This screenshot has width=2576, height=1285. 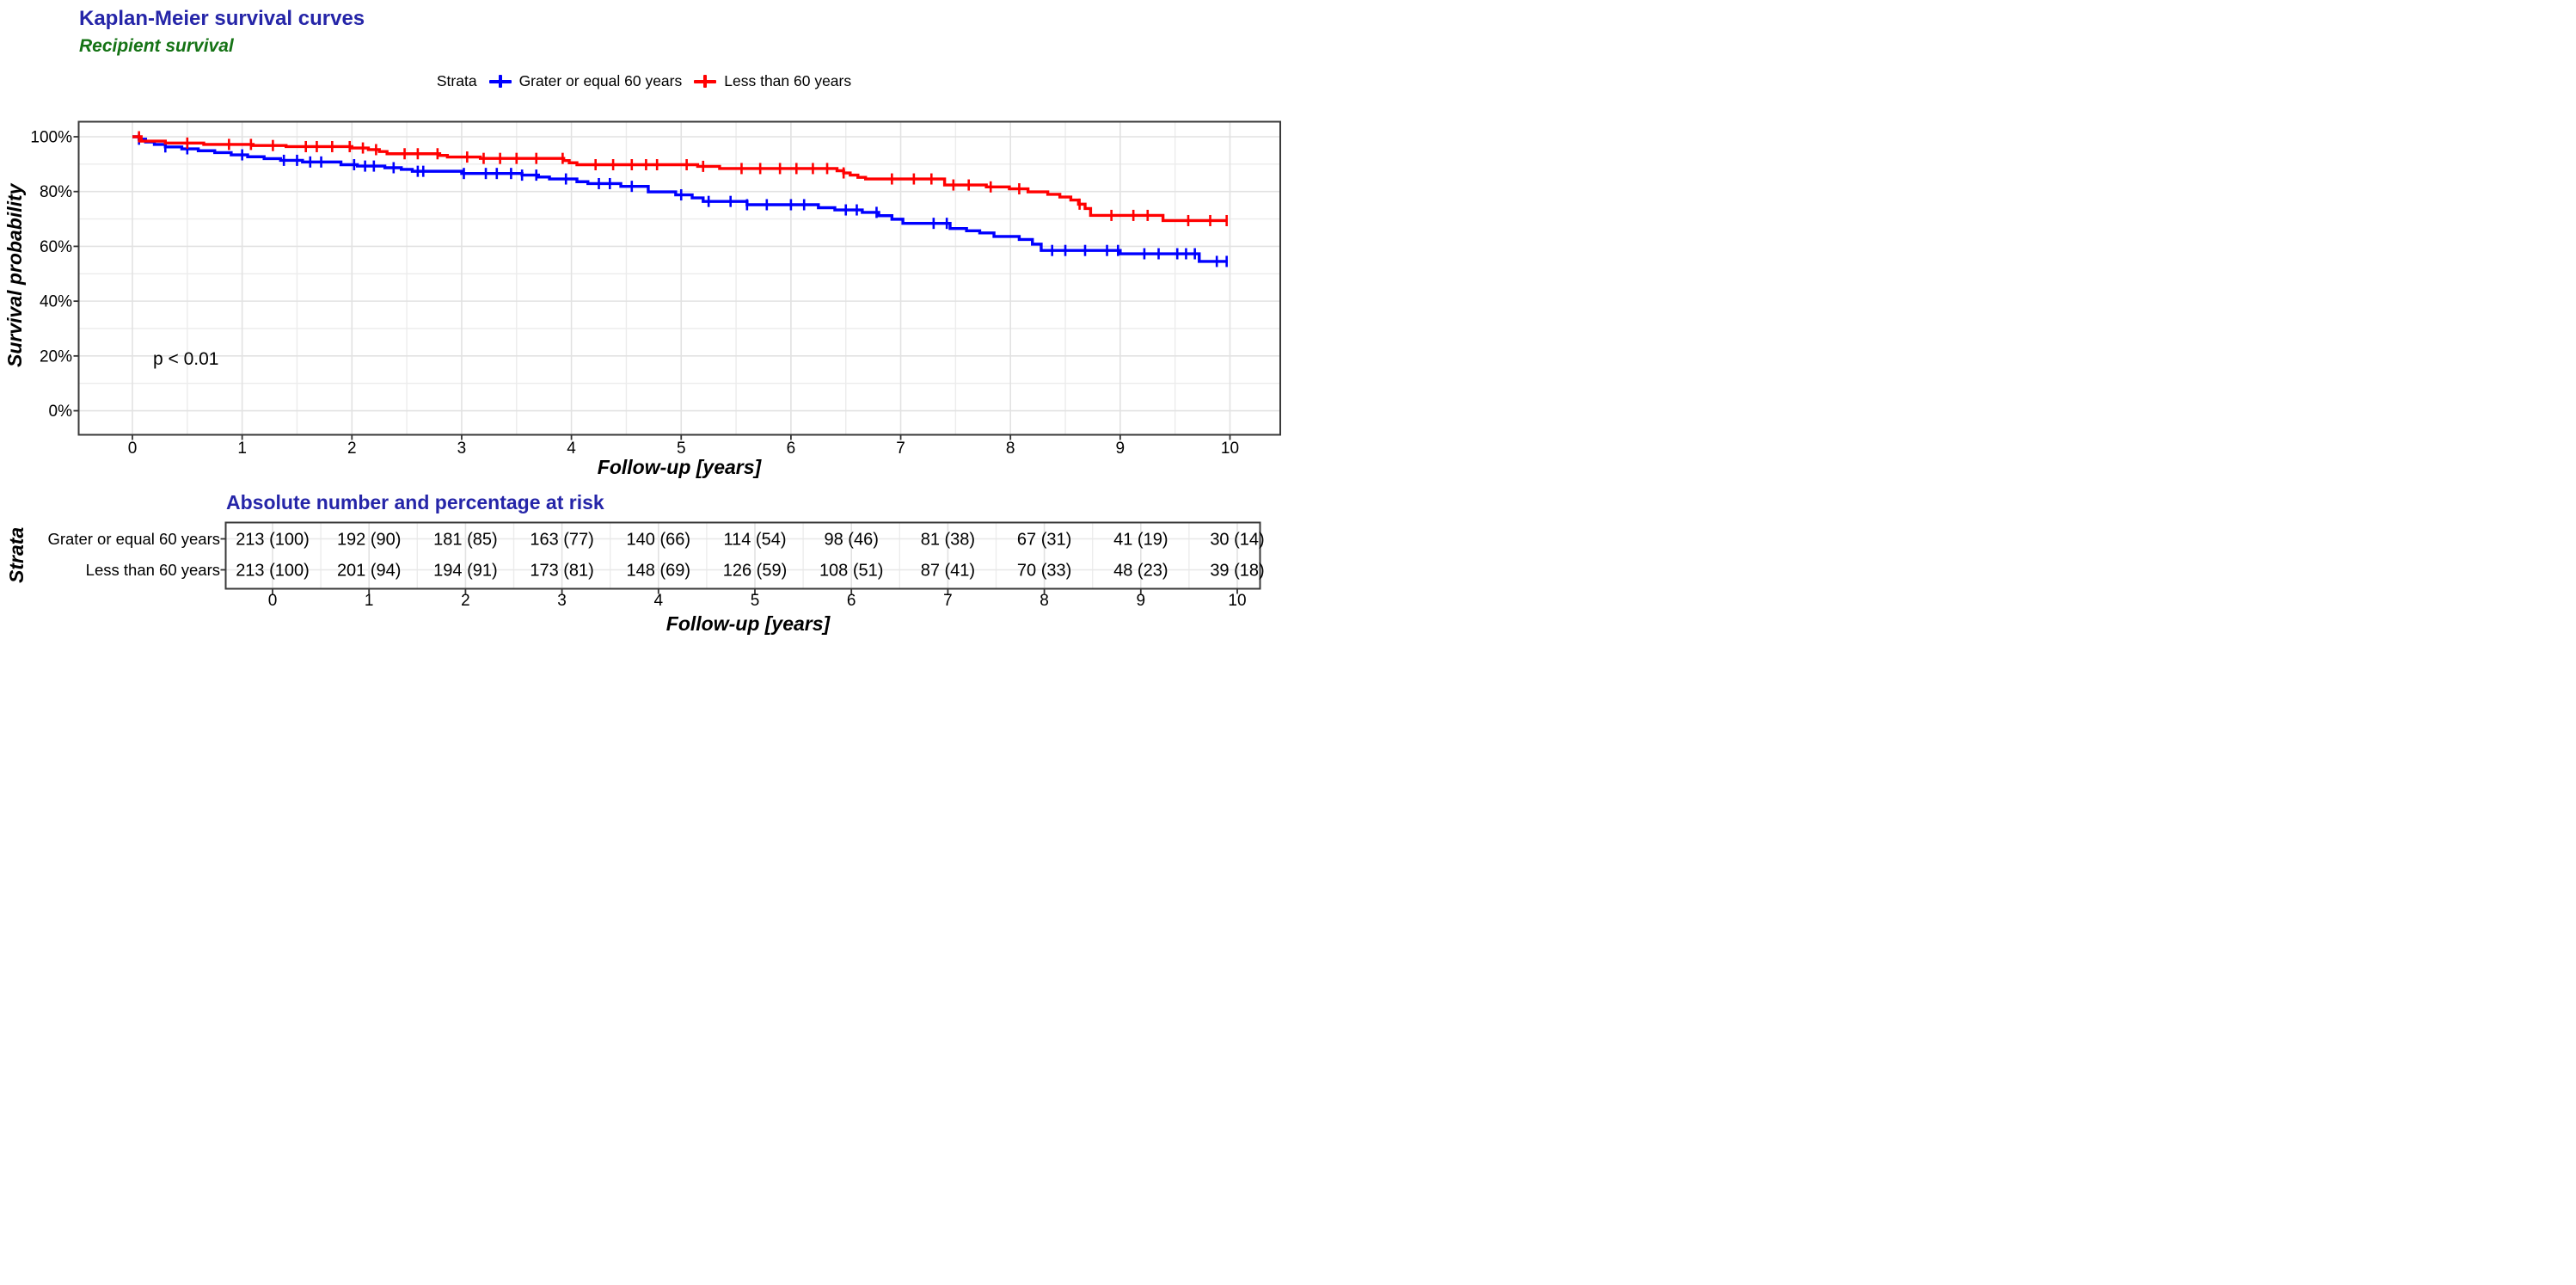 What do you see at coordinates (456, 81) in the screenshot?
I see `legend-title: Strata` at bounding box center [456, 81].